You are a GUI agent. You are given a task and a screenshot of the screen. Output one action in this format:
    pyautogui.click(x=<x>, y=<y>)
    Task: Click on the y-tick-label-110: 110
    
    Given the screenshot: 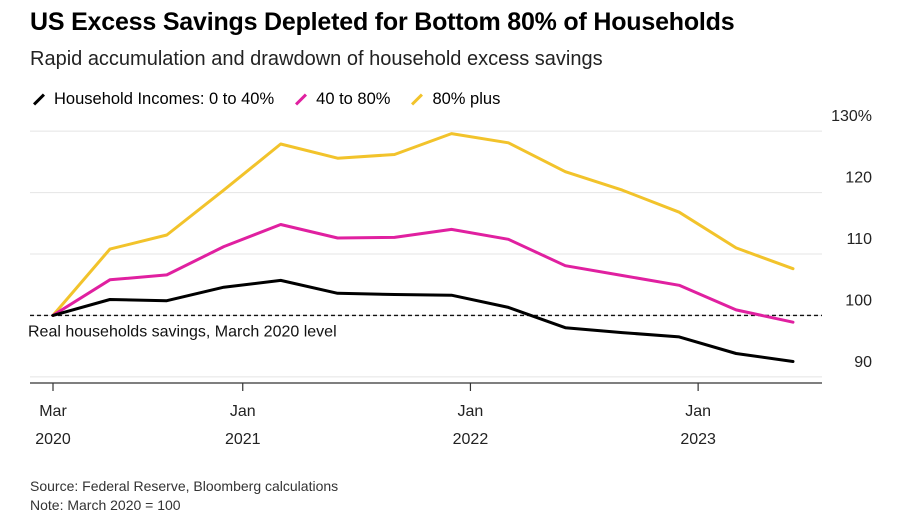 What is the action you would take?
    pyautogui.click(x=859, y=239)
    